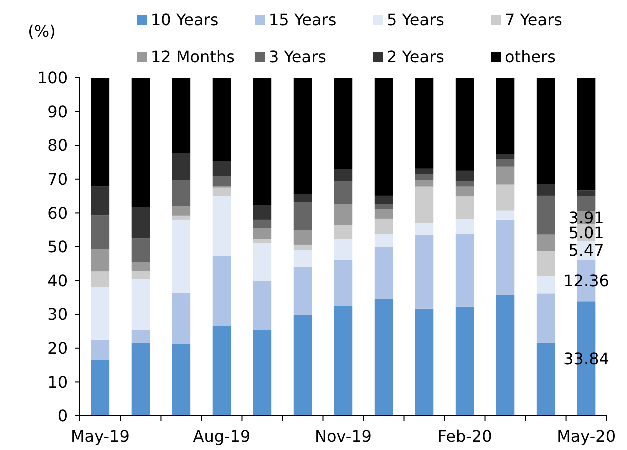 Image resolution: width=627 pixels, height=450 pixels. What do you see at coordinates (100, 436) in the screenshot?
I see `x-tick-label: May-19` at bounding box center [100, 436].